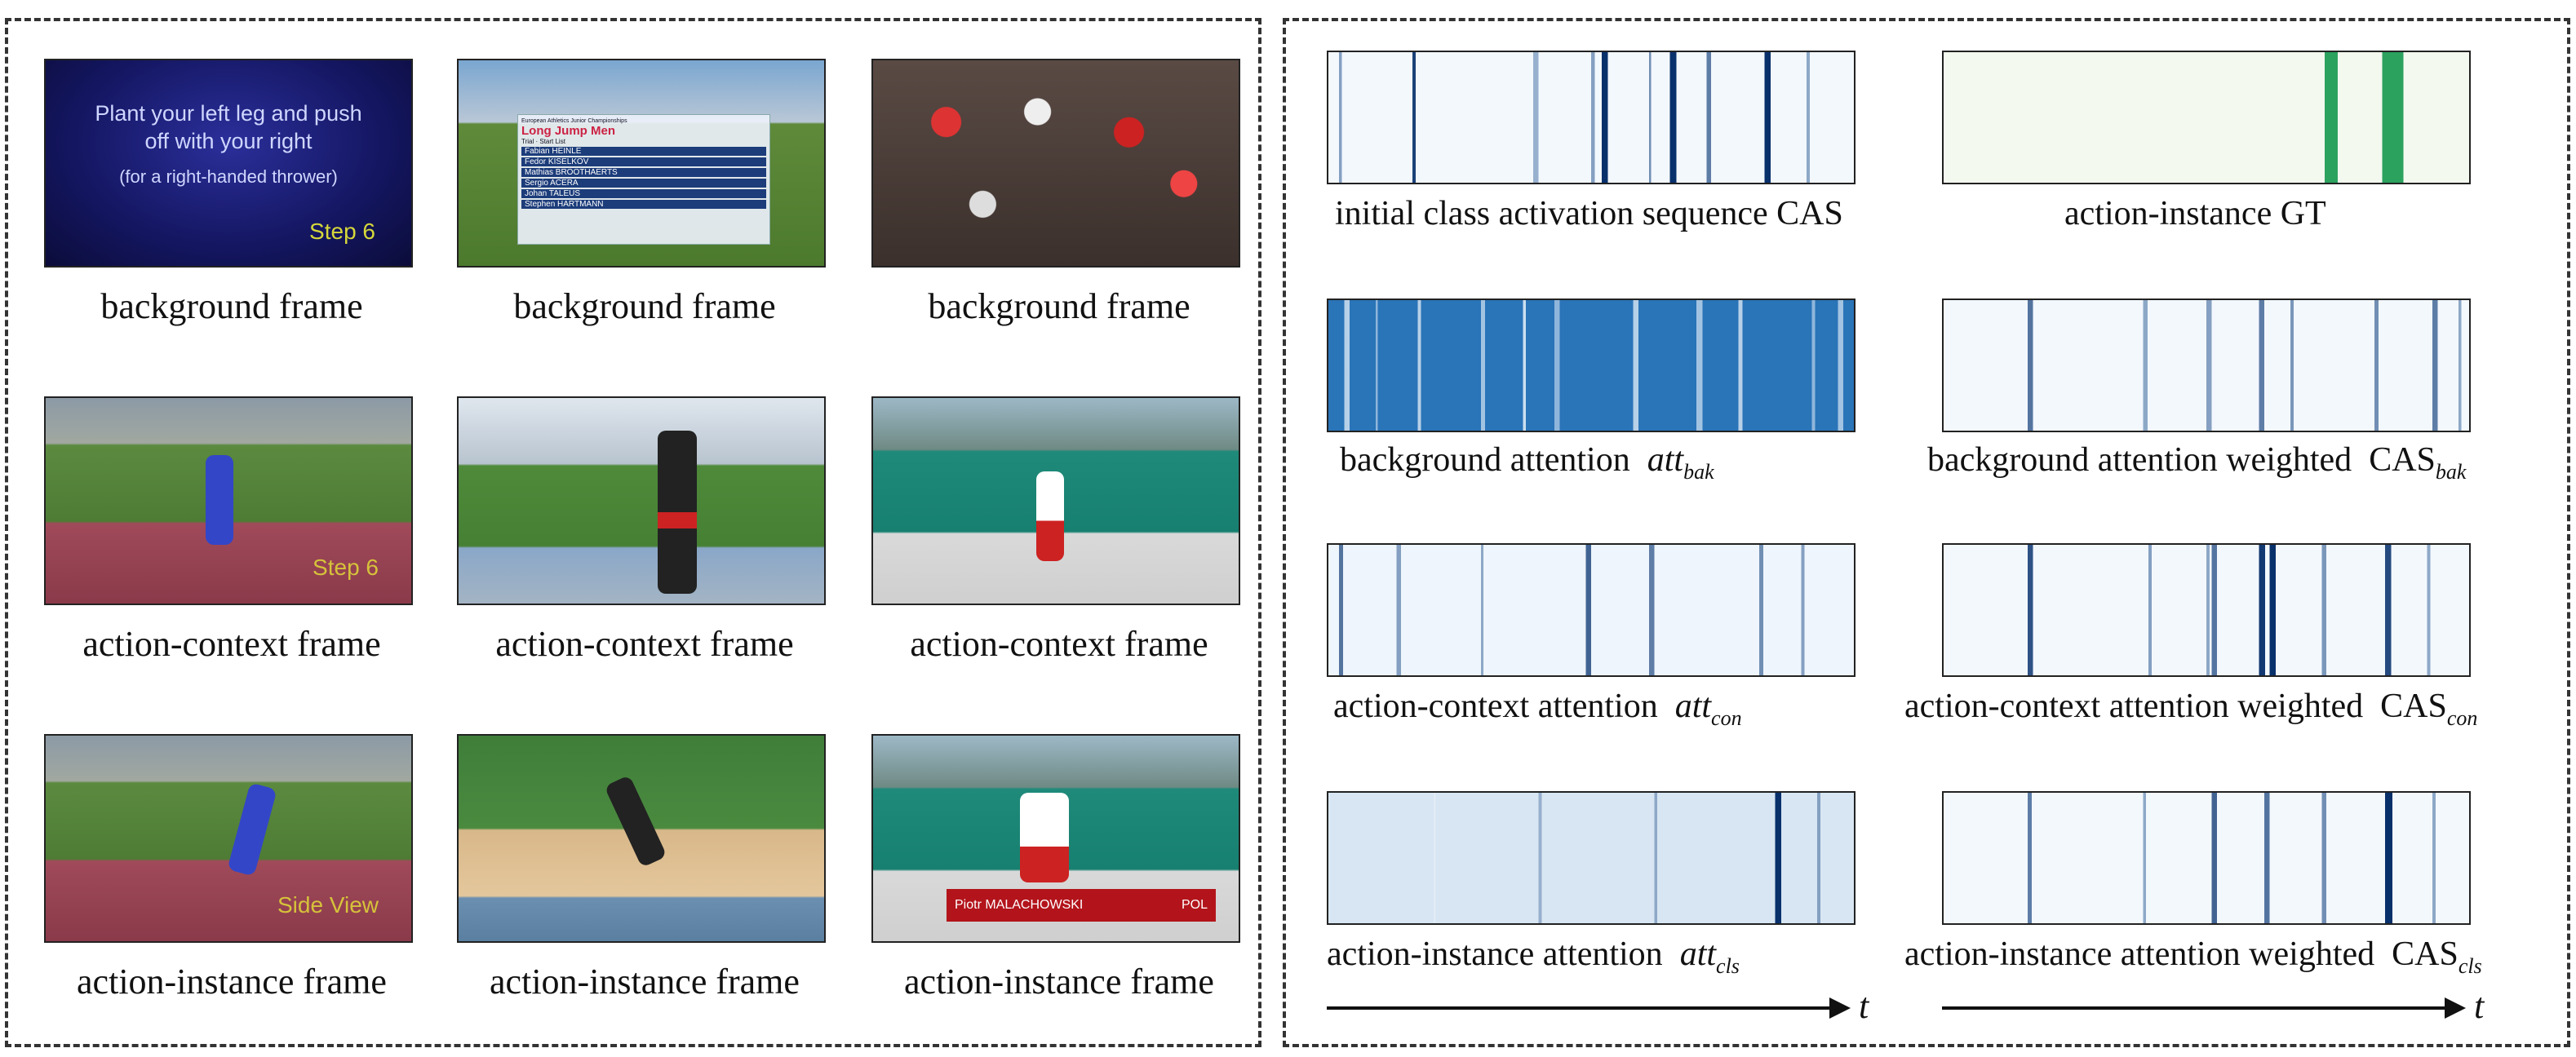 The width and height of the screenshot is (2576, 1057). Describe the element at coordinates (2206, 858) in the screenshot. I see `strip-action-instance-weighted-cas` at that location.